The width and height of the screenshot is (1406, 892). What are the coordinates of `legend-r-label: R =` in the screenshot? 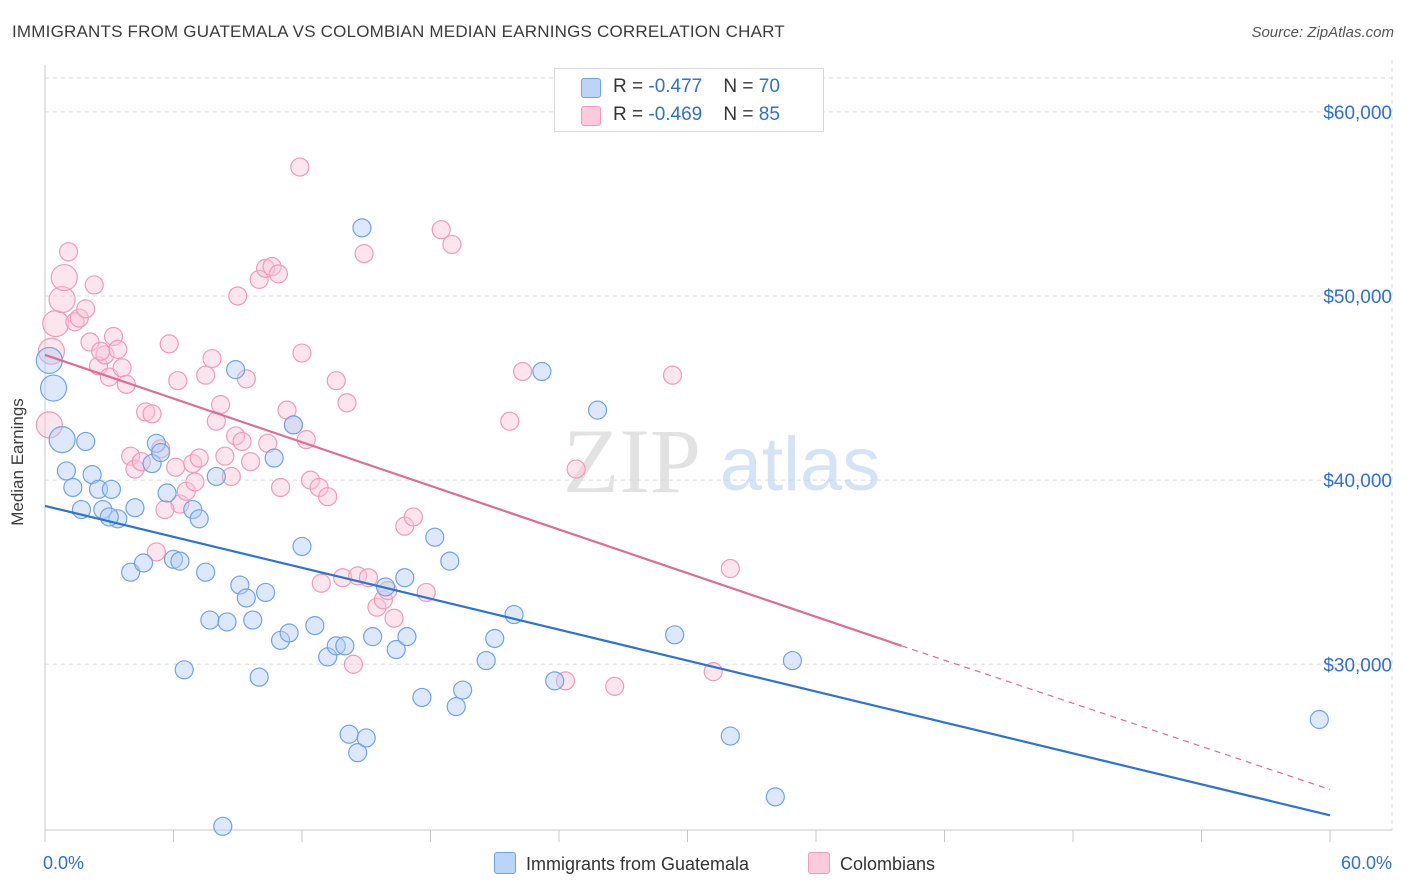 It's located at (631, 86).